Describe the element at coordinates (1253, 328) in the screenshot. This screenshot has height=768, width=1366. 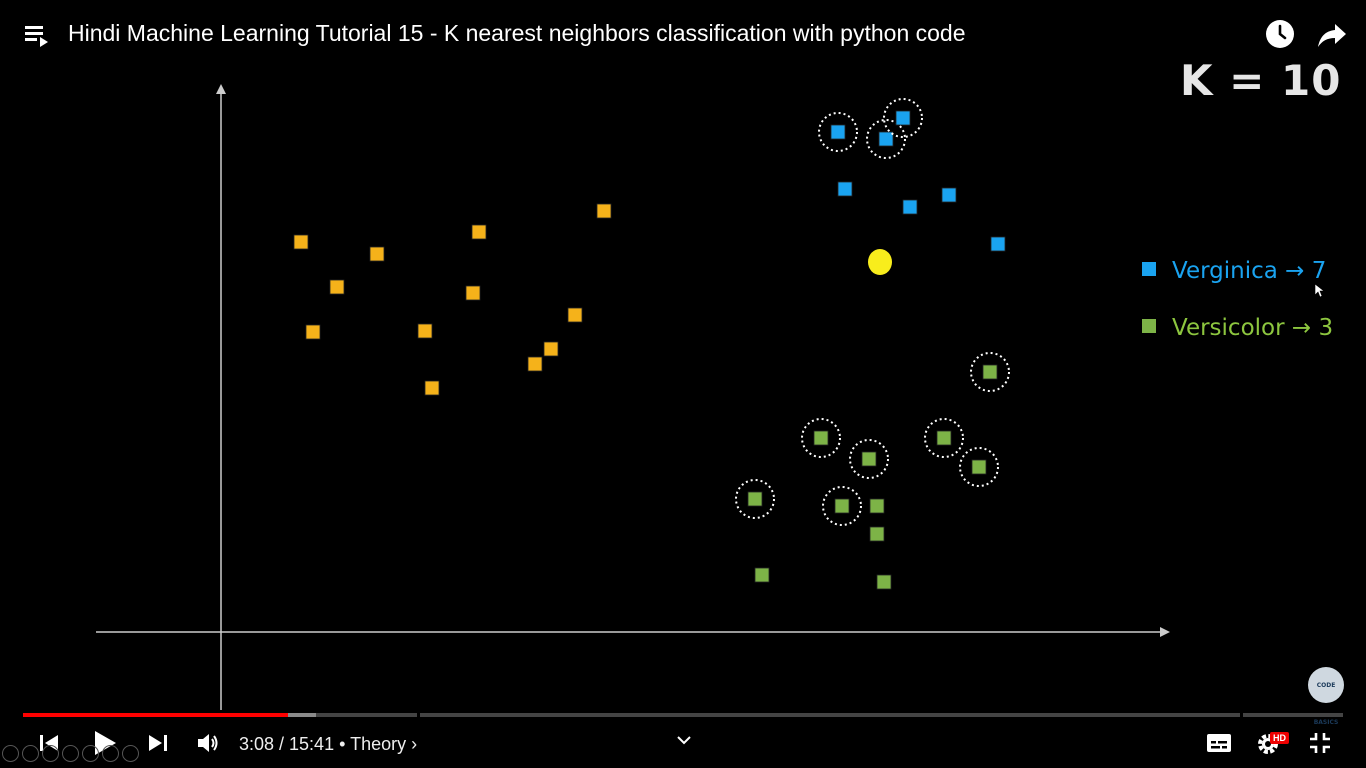
I see `legend-label-versicolor: Versicolor → 3` at that location.